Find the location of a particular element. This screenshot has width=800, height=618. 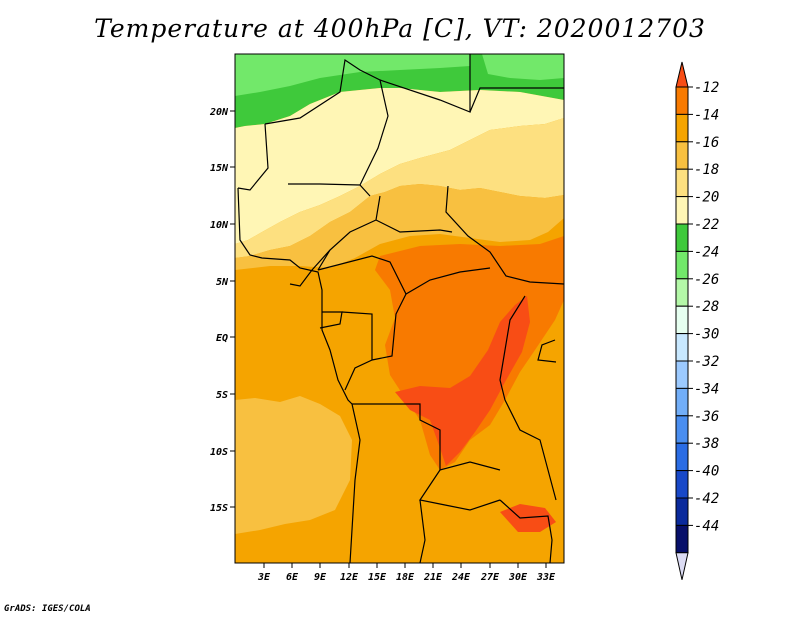

field-pale-yellow is located at coordinates (399, 166).